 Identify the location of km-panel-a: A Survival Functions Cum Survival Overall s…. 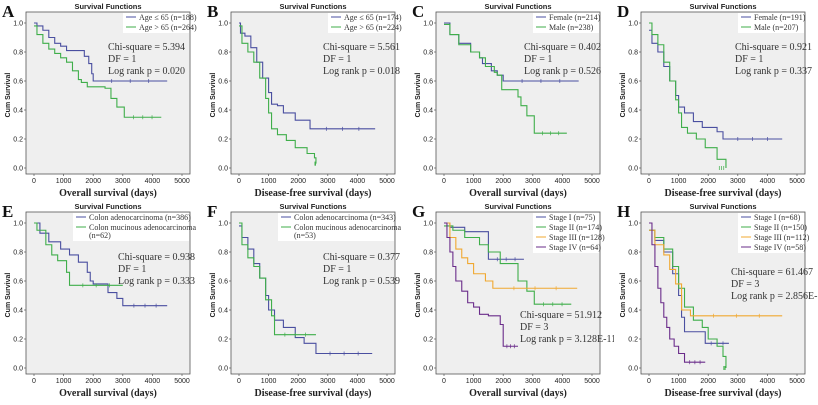
(99, 100).